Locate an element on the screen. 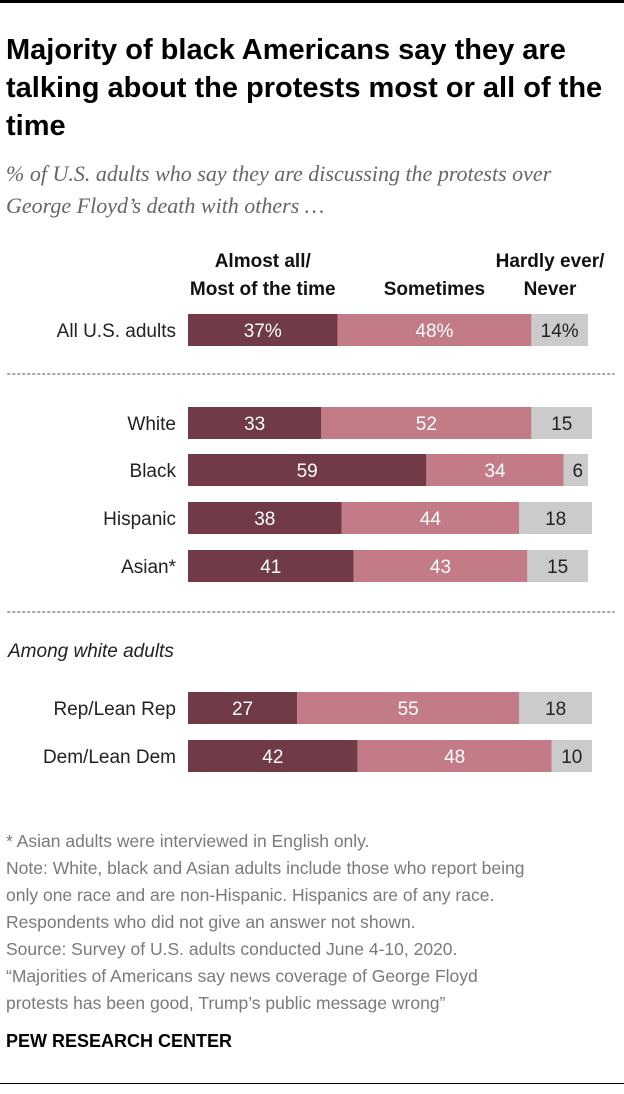 This screenshot has width=624, height=1094. data-label-sometimes: 43 is located at coordinates (440, 567).